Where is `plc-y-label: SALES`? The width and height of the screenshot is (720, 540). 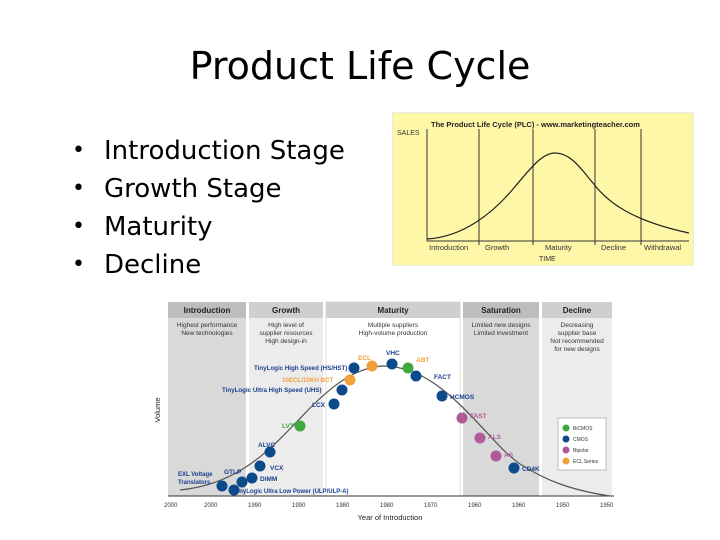 plc-y-label: SALES is located at coordinates (408, 133).